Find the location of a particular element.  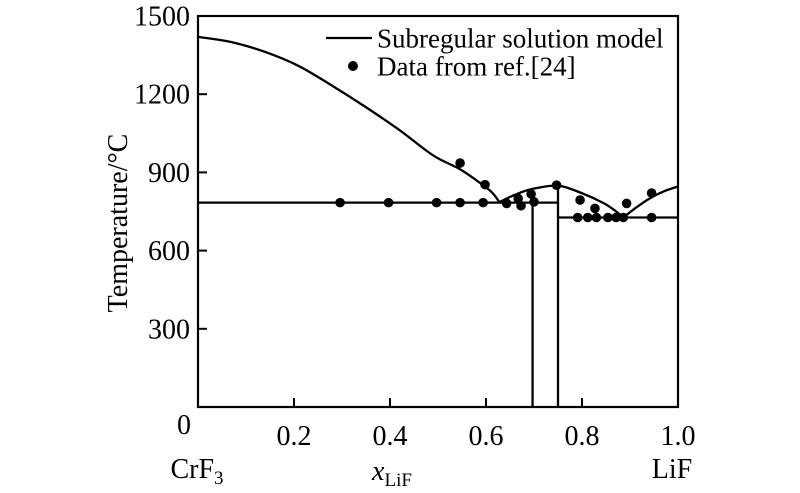

x-tick-label: 0.6 is located at coordinates (486, 436).